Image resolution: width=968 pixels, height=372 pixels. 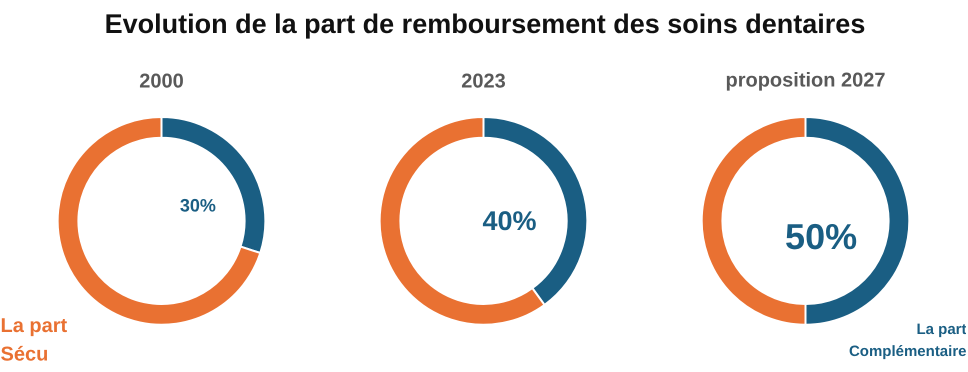 What do you see at coordinates (198, 204) in the screenshot?
I see `data-label: 30%` at bounding box center [198, 204].